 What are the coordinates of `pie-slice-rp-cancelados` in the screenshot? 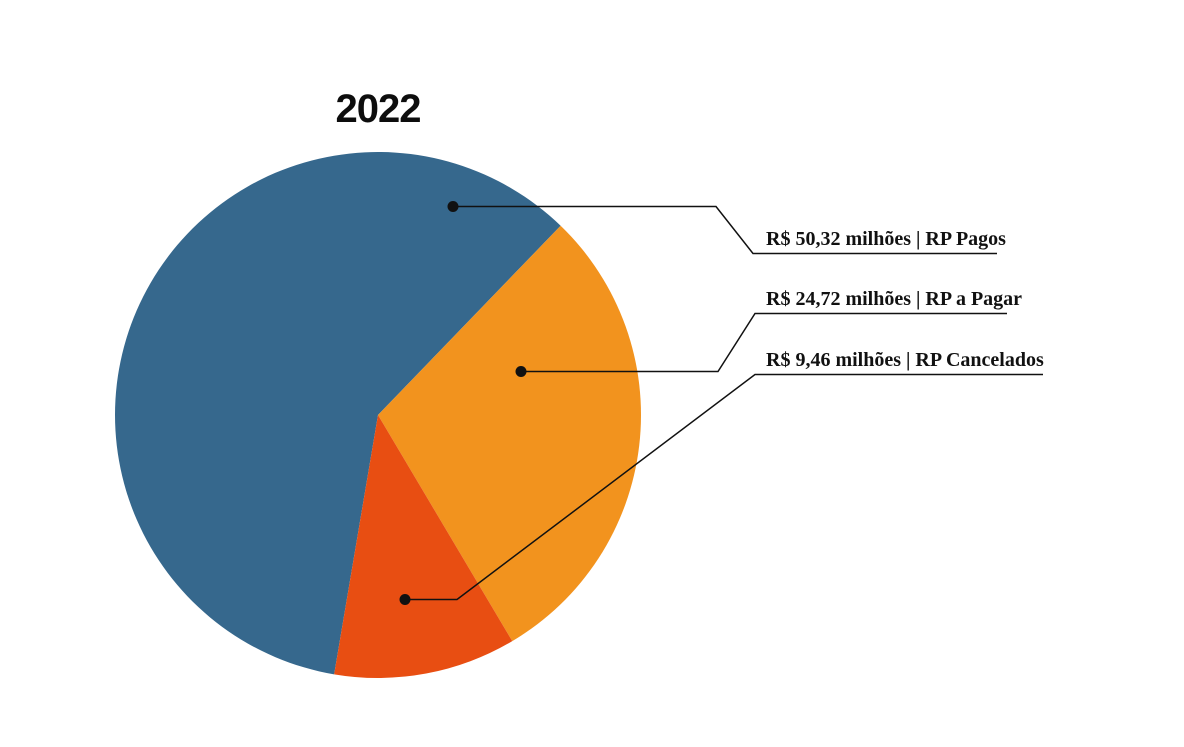 It's located at (423, 547).